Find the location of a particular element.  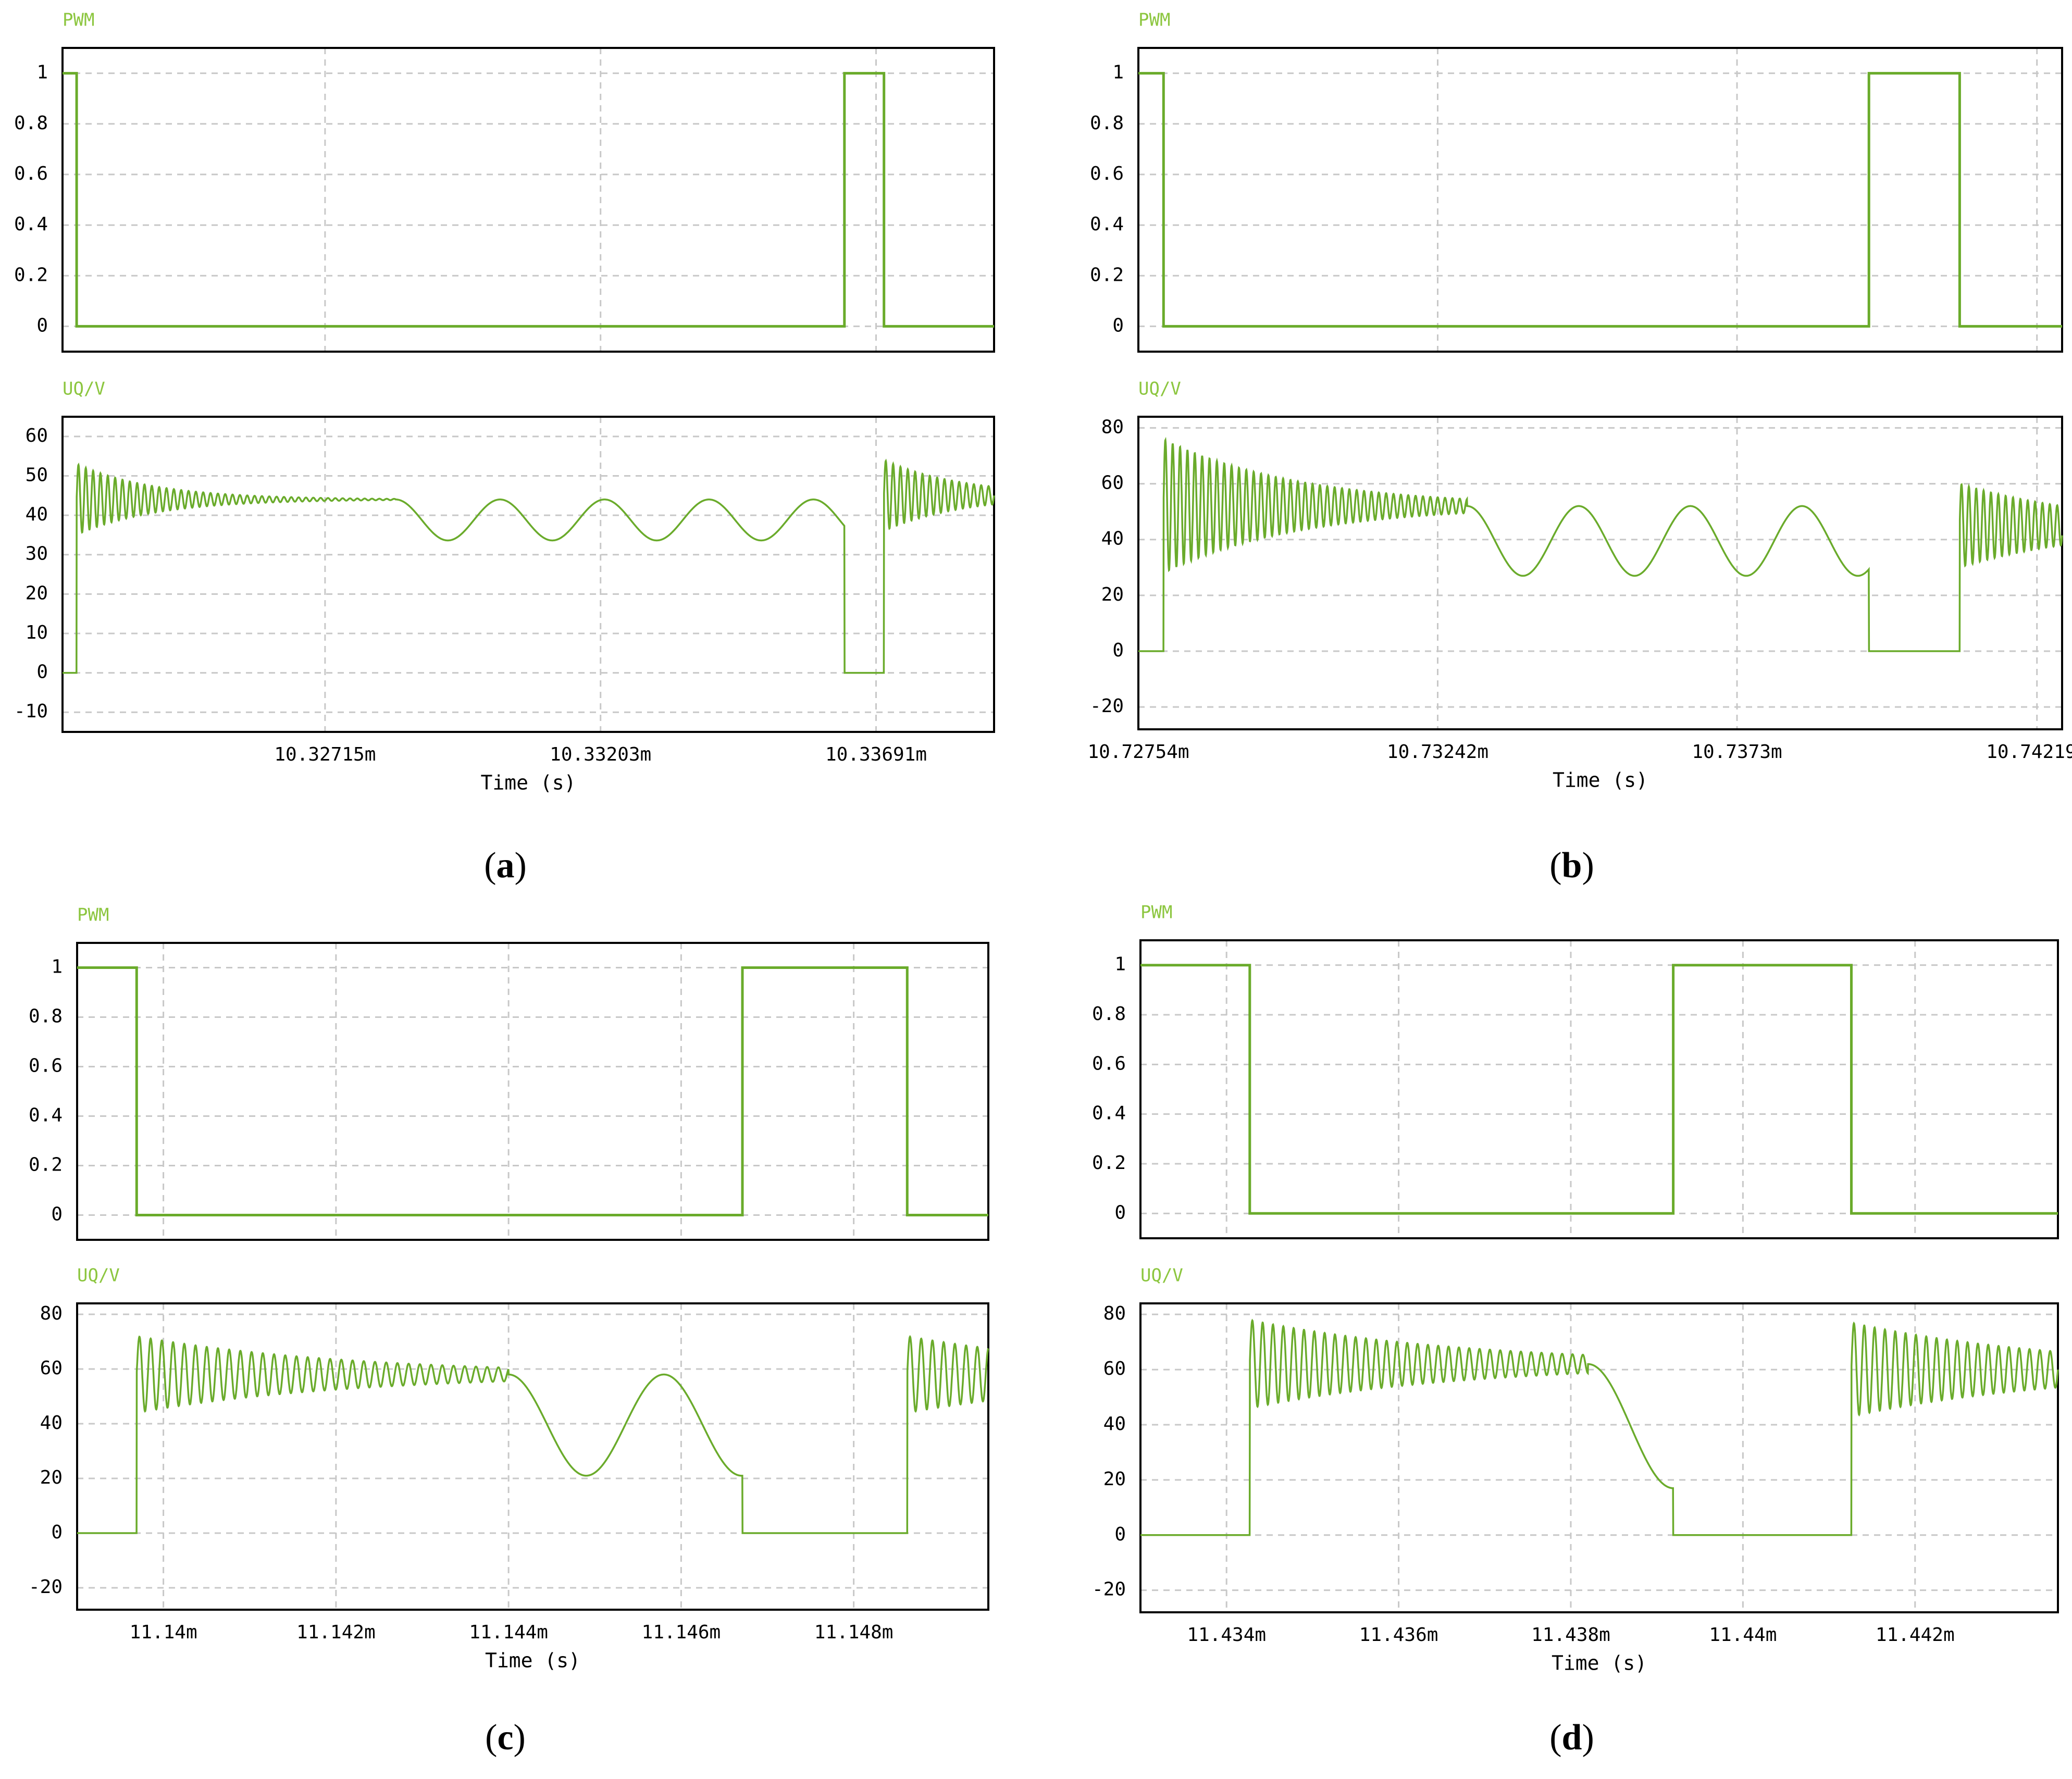

x-tick-label: 11.148m is located at coordinates (854, 1633).